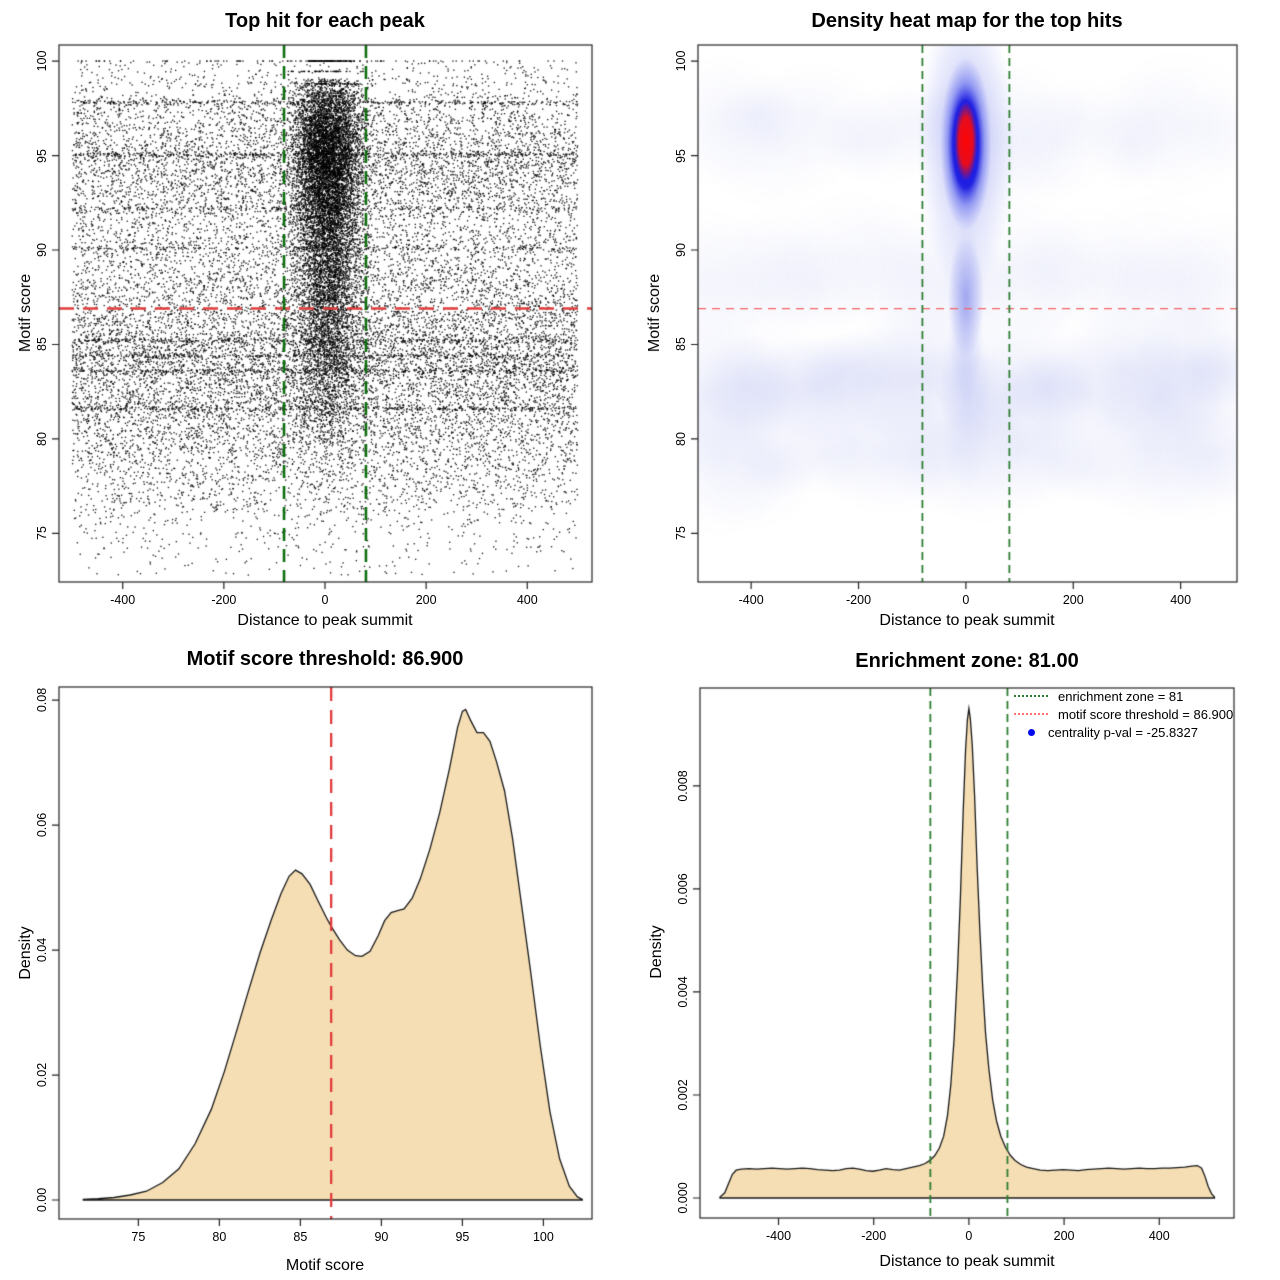 The image size is (1280, 1280). What do you see at coordinates (683, 889) in the screenshot?
I see `y-tick-label: 0.006` at bounding box center [683, 889].